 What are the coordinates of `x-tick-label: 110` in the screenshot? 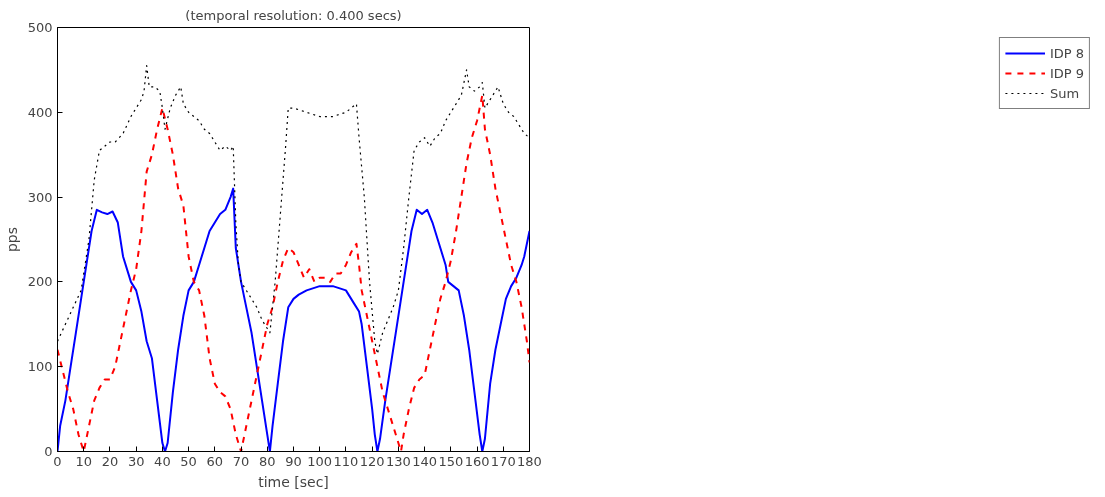 It's located at (346, 461).